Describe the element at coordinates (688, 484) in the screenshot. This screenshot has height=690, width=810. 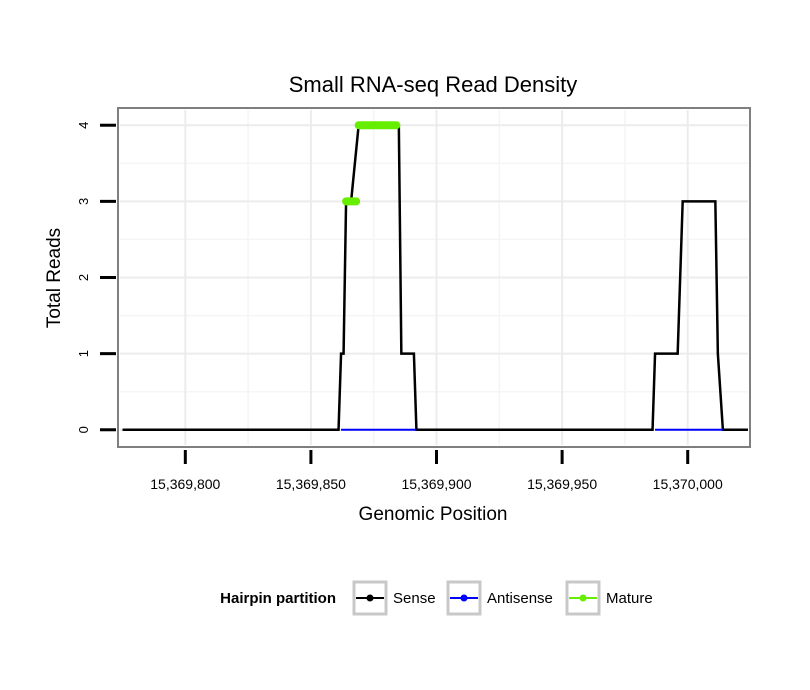
I see `x-tick-label: 15,370,000` at that location.